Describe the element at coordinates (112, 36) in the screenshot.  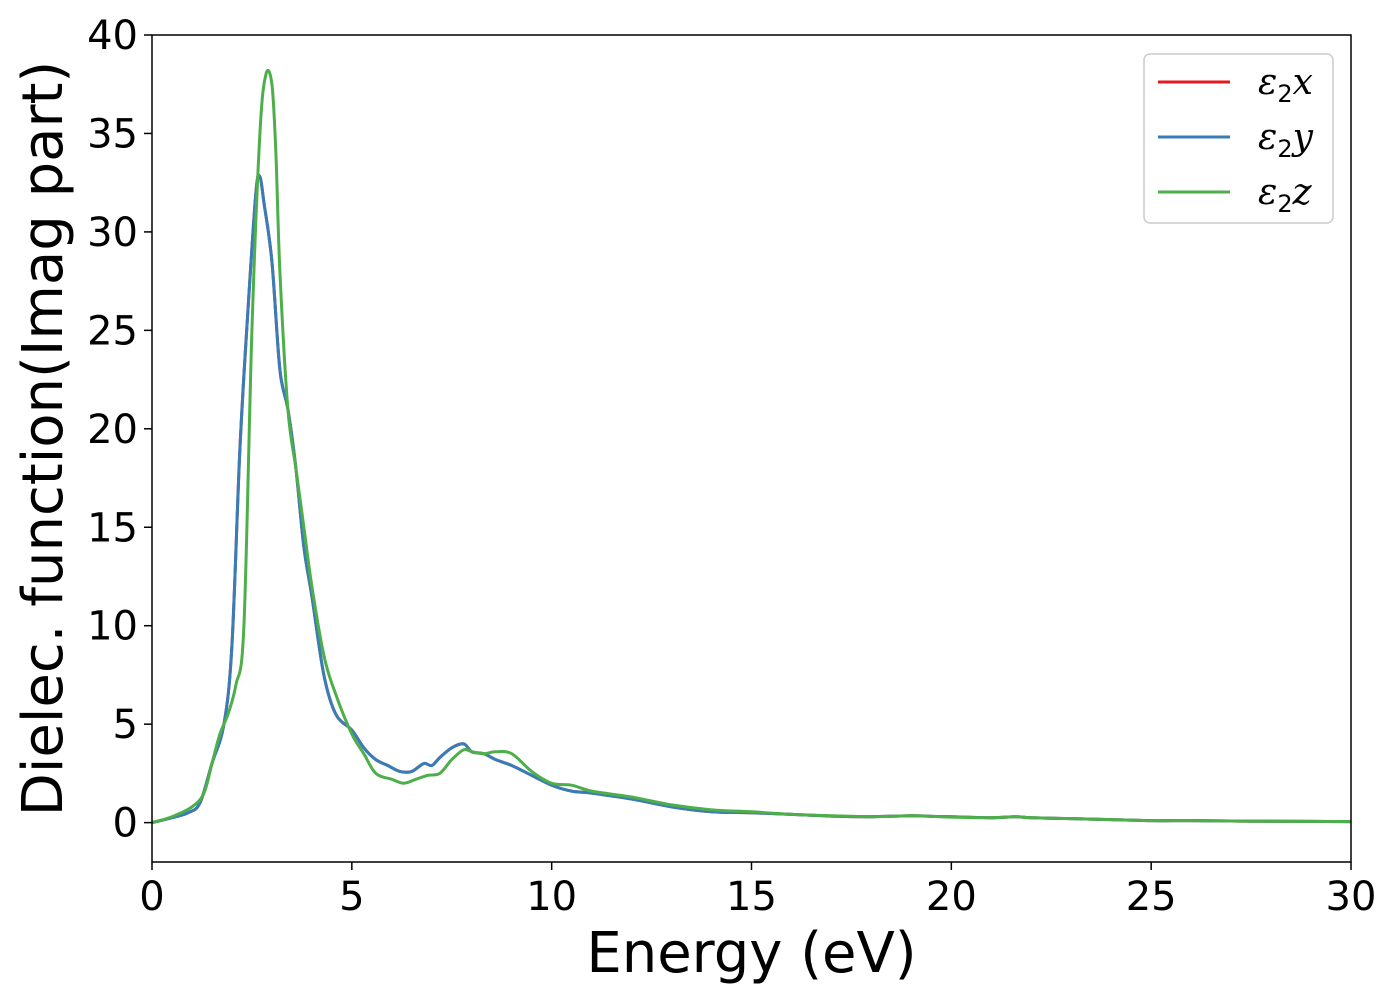
I see `y-tick-label: 40` at that location.